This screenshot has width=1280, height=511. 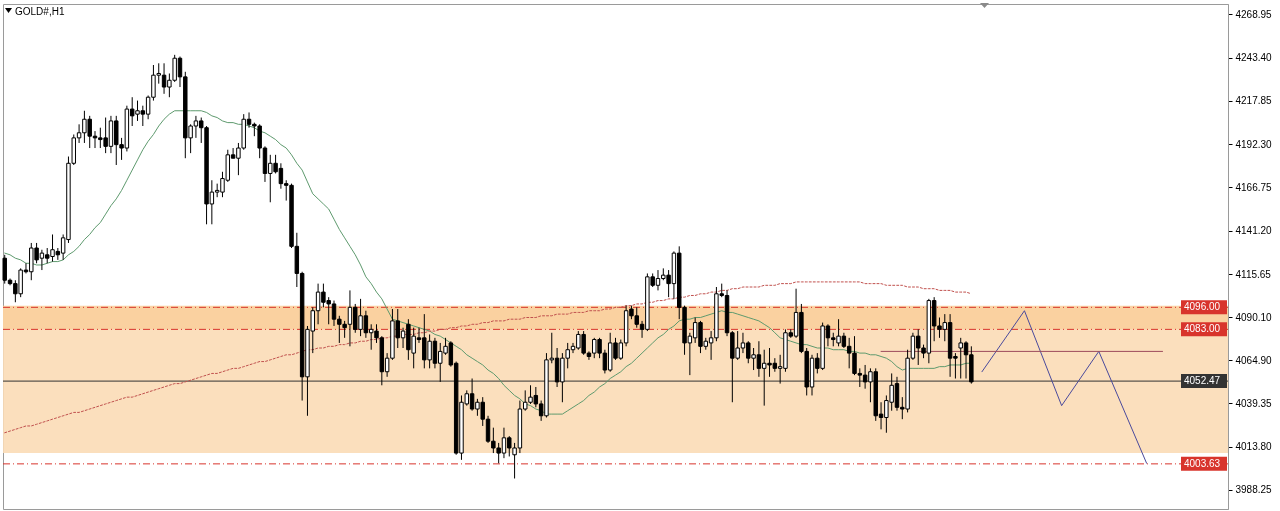 I want to click on y-tick-label: 4064.90, so click(x=1254, y=360).